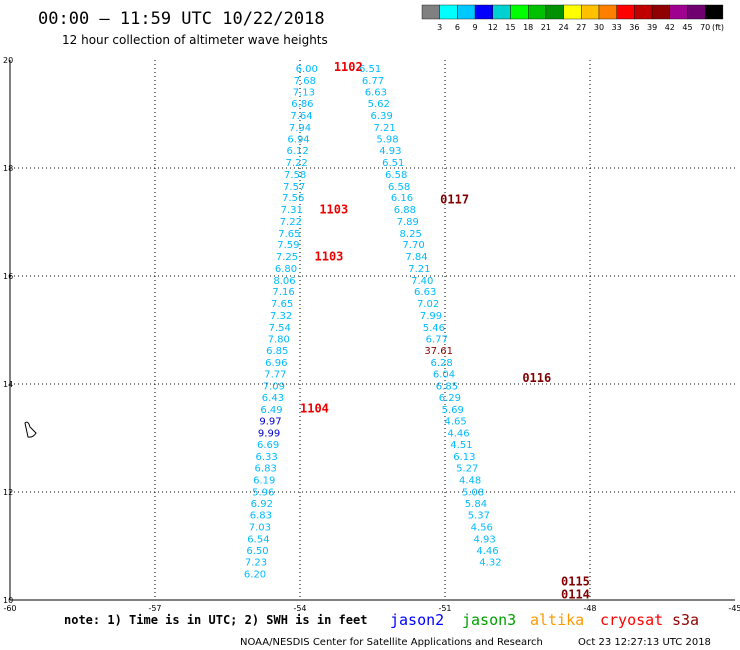 The height and width of the screenshot is (650, 740). What do you see at coordinates (314, 408) in the screenshot?
I see `pass-id-label: 1104` at bounding box center [314, 408].